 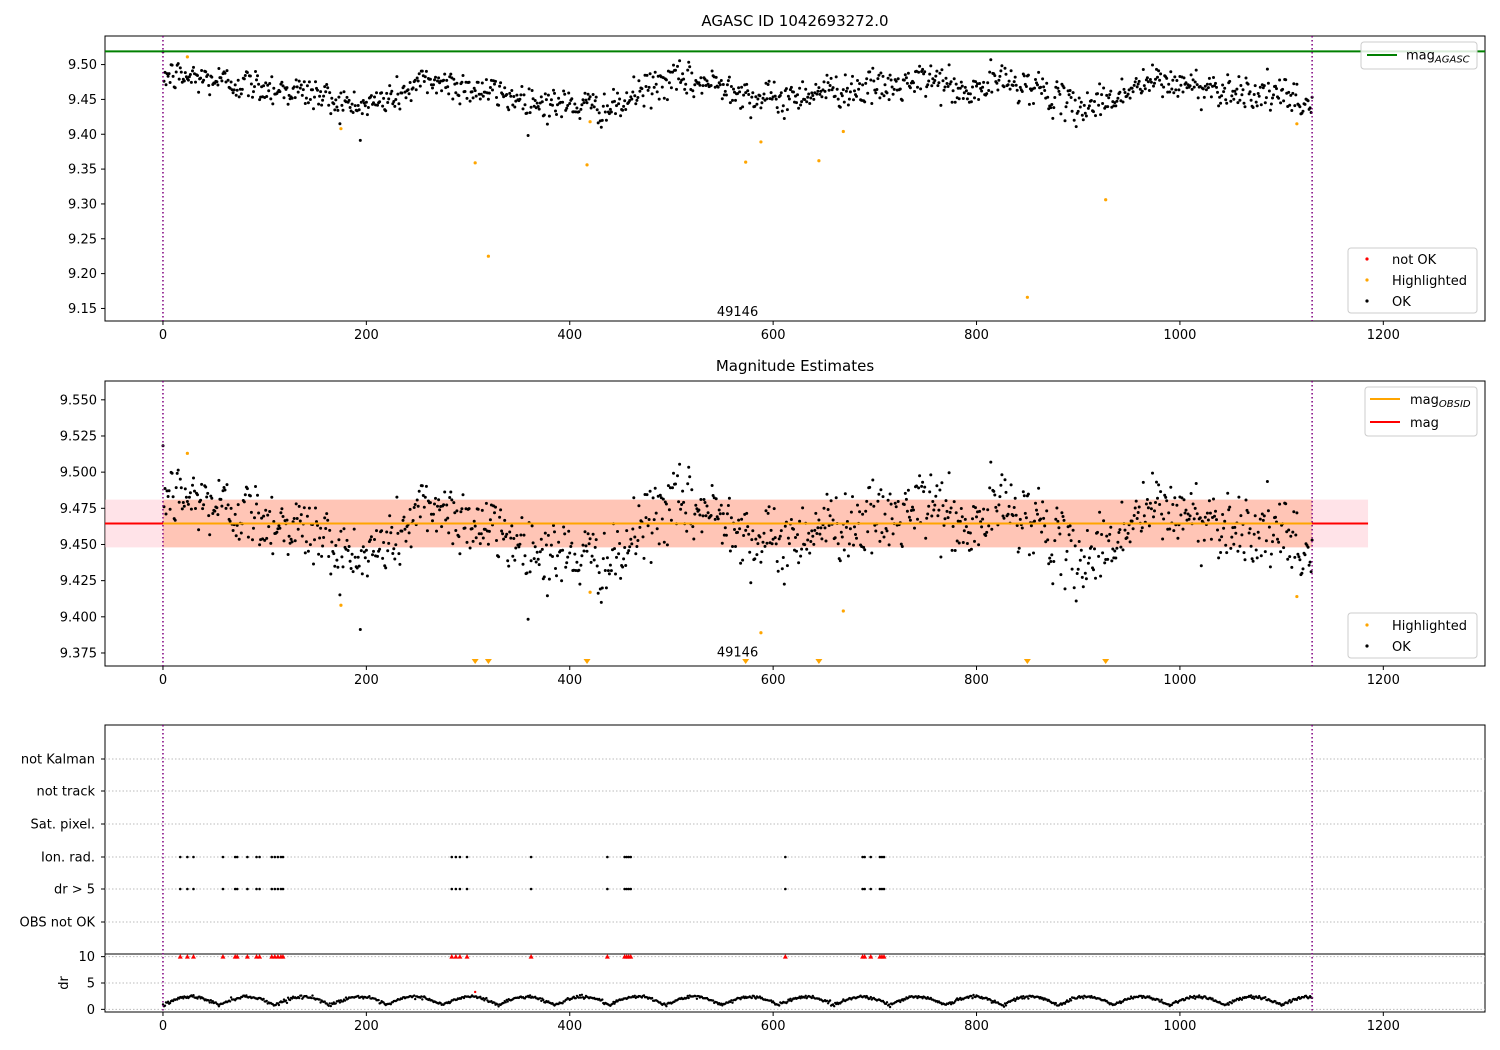 I want to click on y-tick-label: 9.525, so click(x=78, y=436).